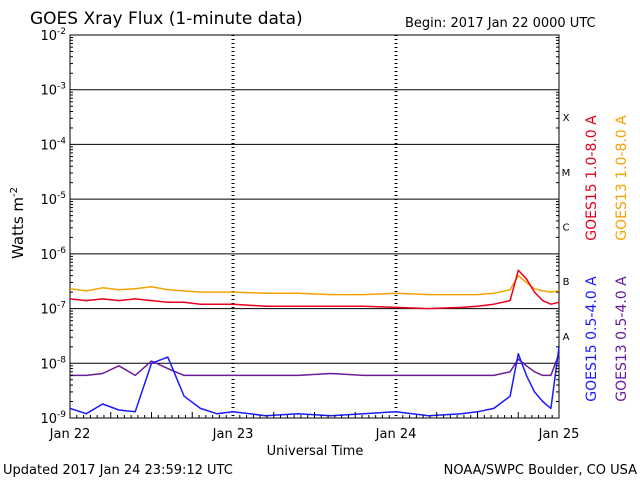 This screenshot has width=640, height=480. Describe the element at coordinates (53, 199) in the screenshot. I see `y-tick-label: 10⁻⁵` at that location.